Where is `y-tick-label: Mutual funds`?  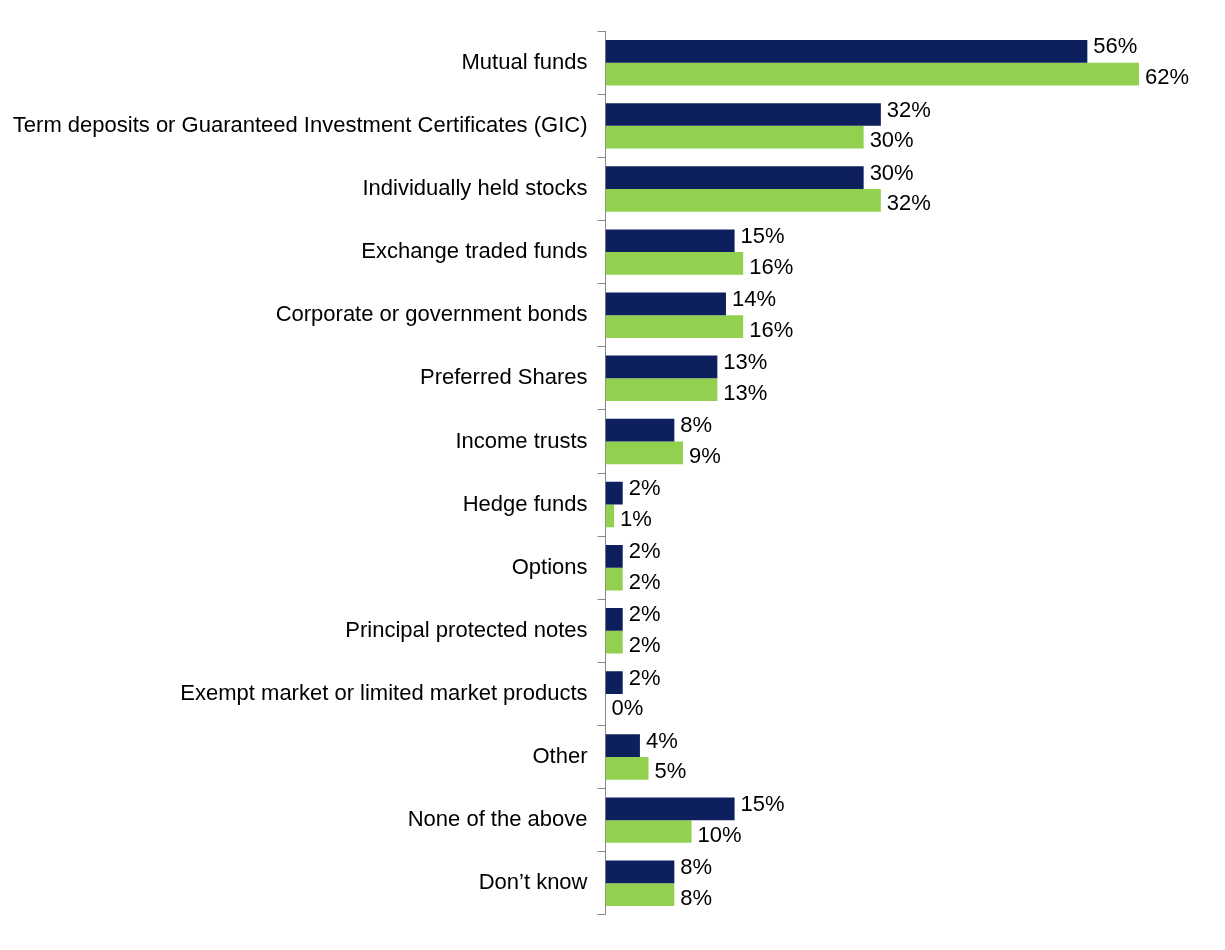 y-tick-label: Mutual funds is located at coordinates (524, 61).